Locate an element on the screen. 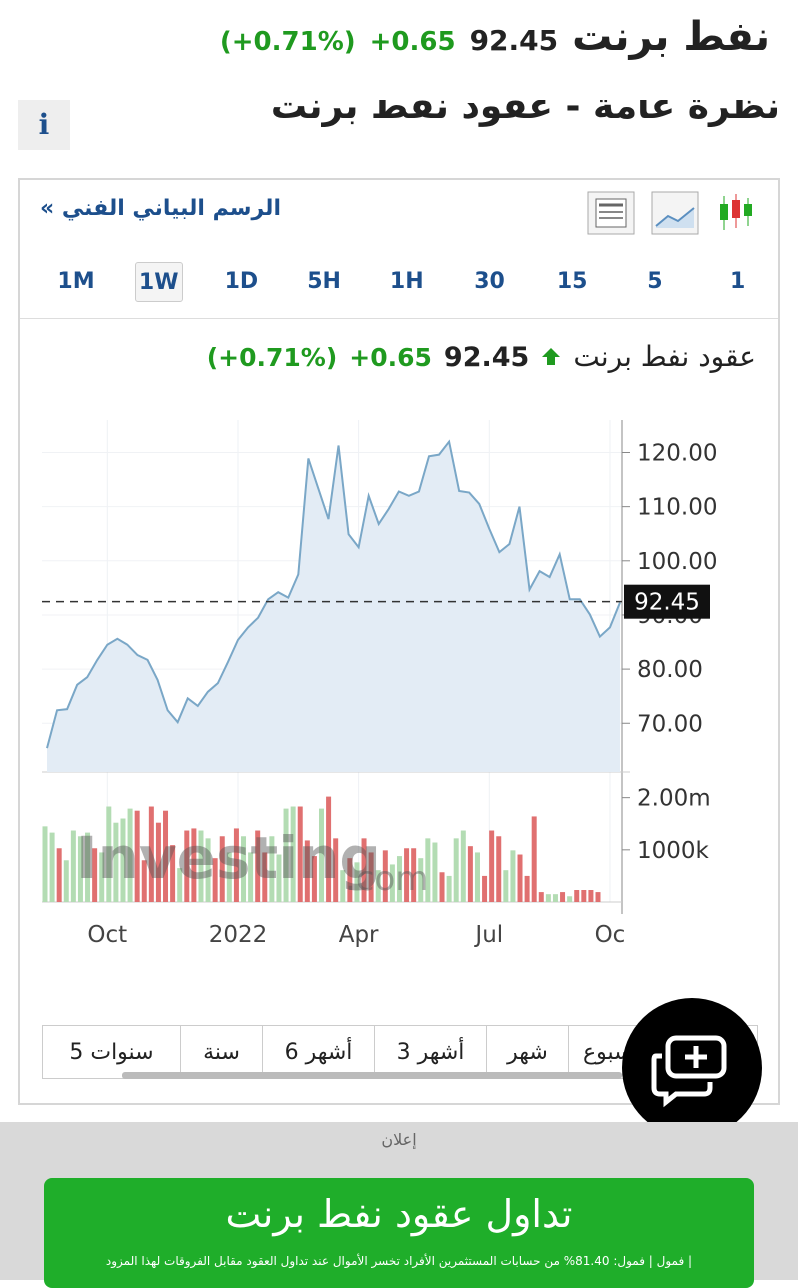 This screenshot has width=798, height=1288. y-tick-label: 80.00 is located at coordinates (670, 670).